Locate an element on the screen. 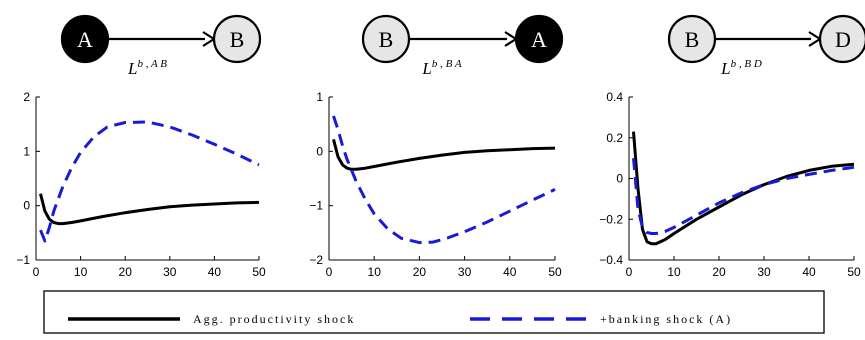  network-node: D is located at coordinates (841, 39).